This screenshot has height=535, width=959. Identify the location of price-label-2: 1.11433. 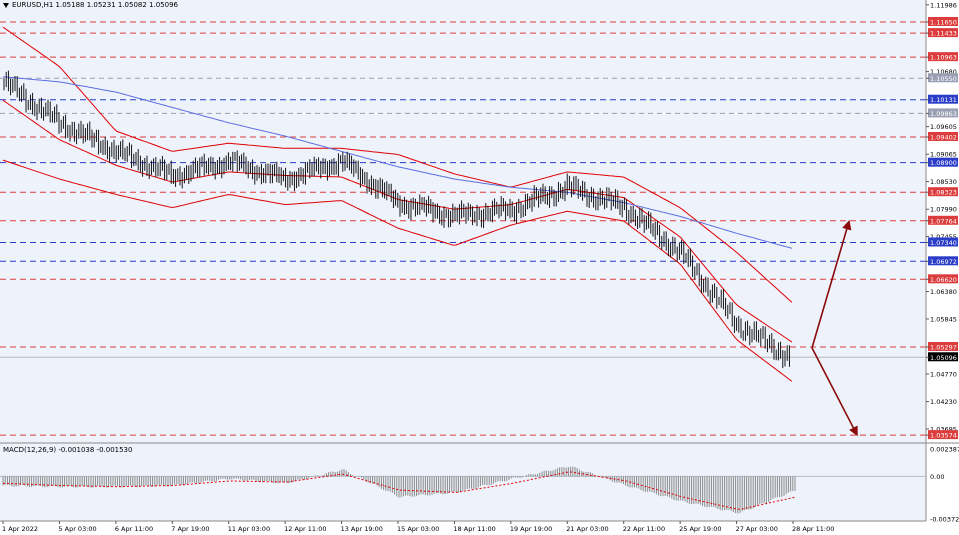
(943, 34).